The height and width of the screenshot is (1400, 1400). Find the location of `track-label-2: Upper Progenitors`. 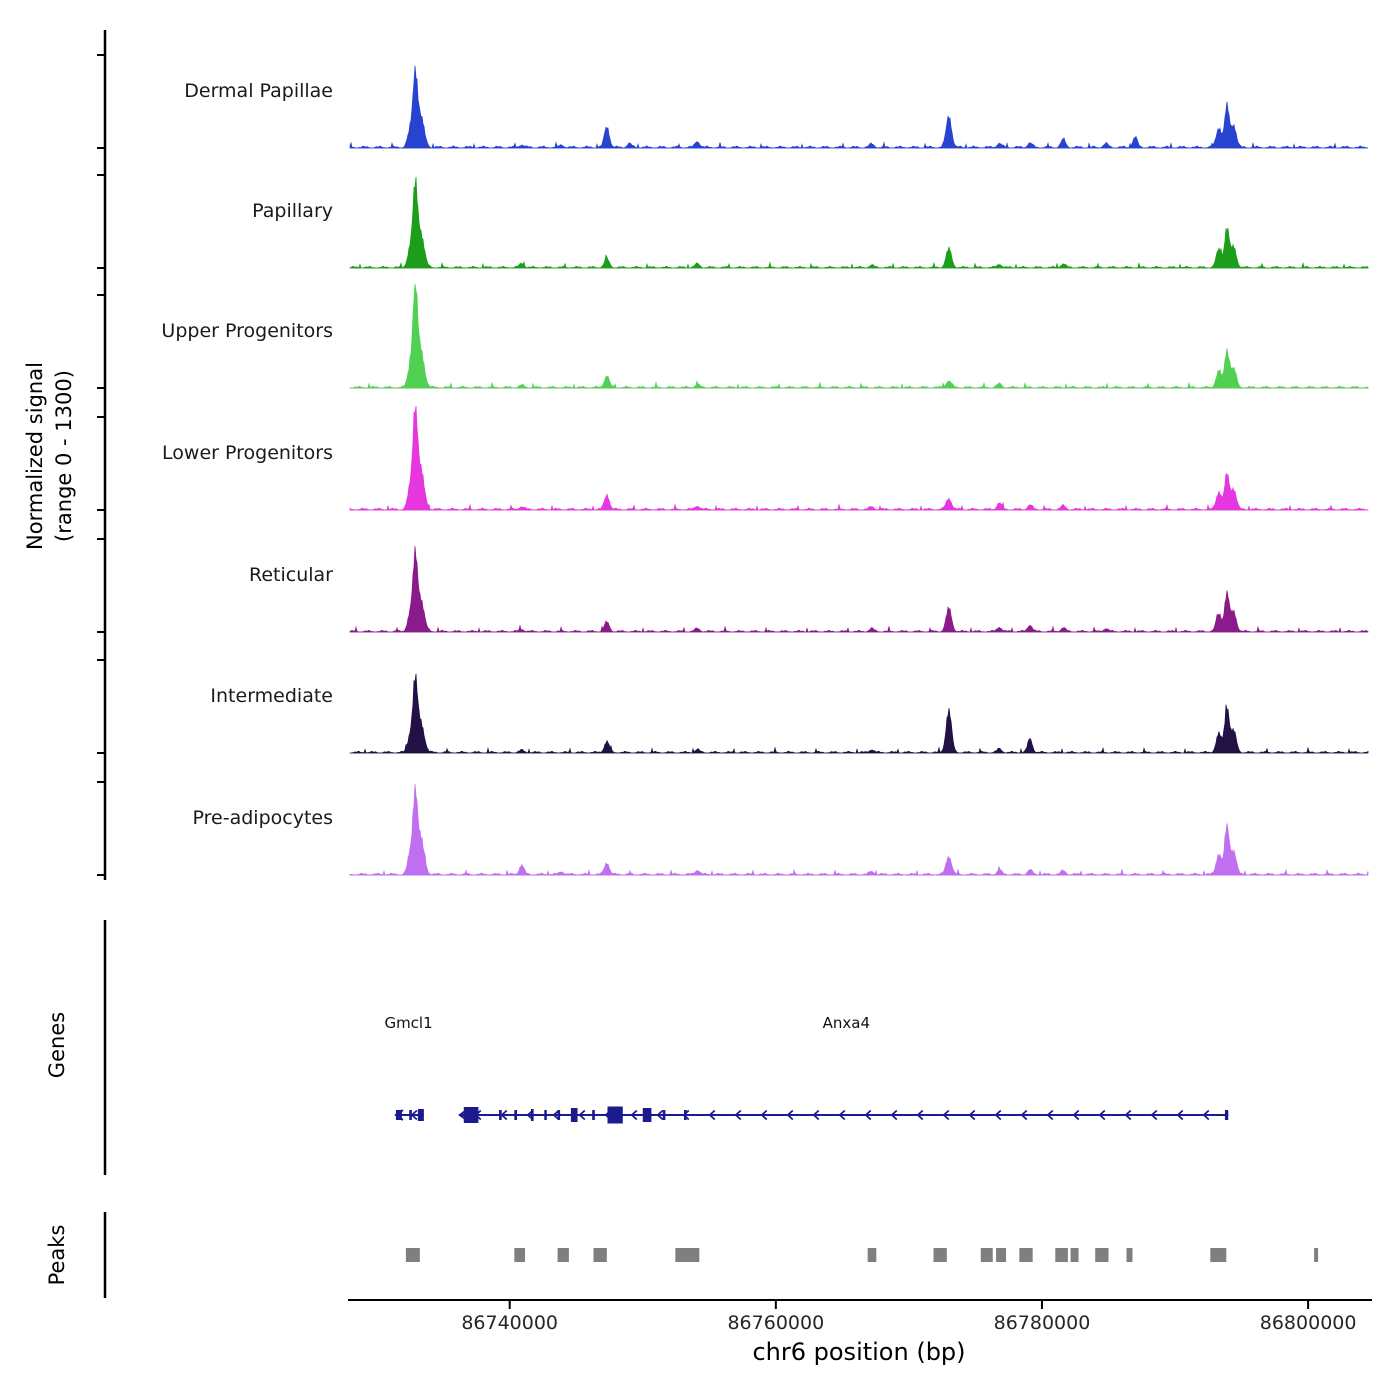

track-label-2: Upper Progenitors is located at coordinates (247, 331).